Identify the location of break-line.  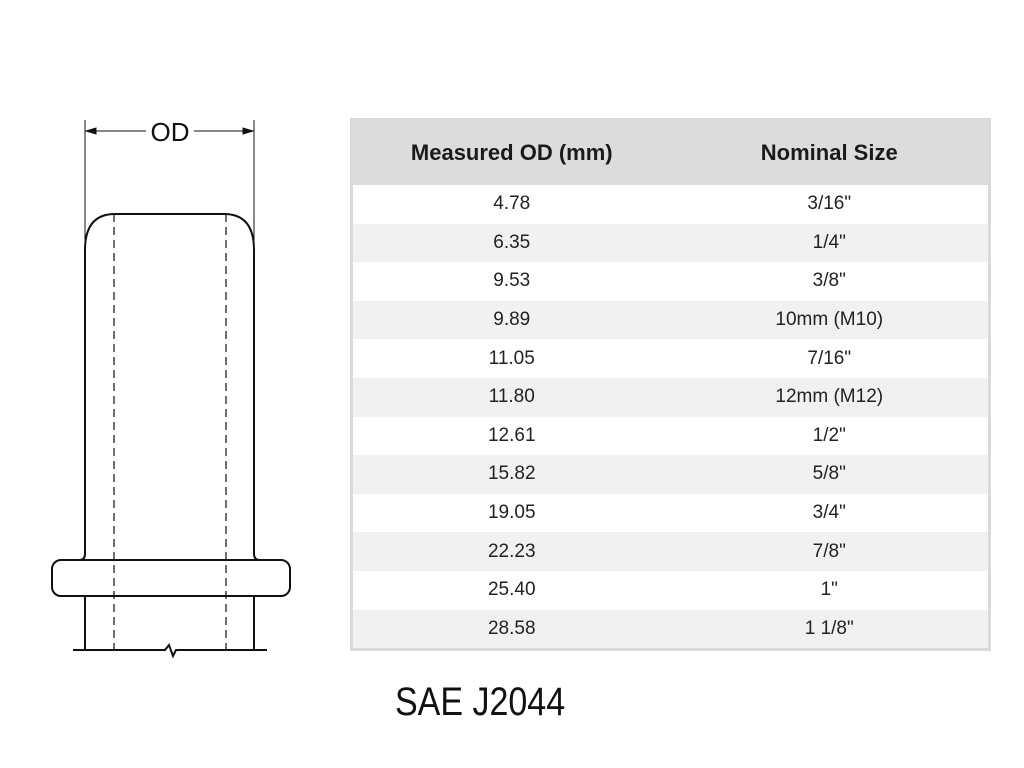
(170, 650).